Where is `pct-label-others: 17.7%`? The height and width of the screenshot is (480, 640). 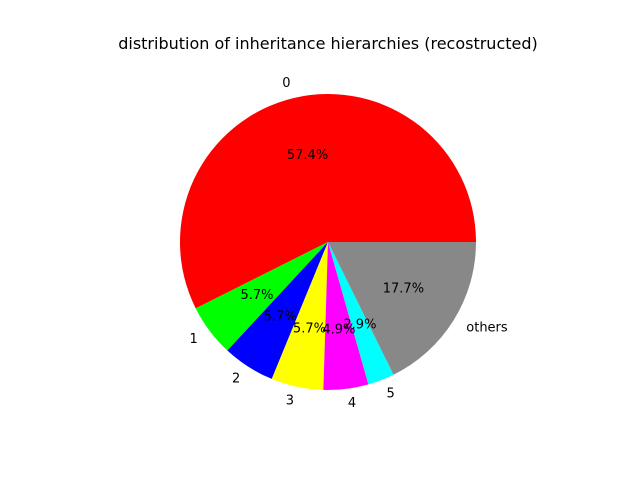
pct-label-others: 17.7% is located at coordinates (403, 288).